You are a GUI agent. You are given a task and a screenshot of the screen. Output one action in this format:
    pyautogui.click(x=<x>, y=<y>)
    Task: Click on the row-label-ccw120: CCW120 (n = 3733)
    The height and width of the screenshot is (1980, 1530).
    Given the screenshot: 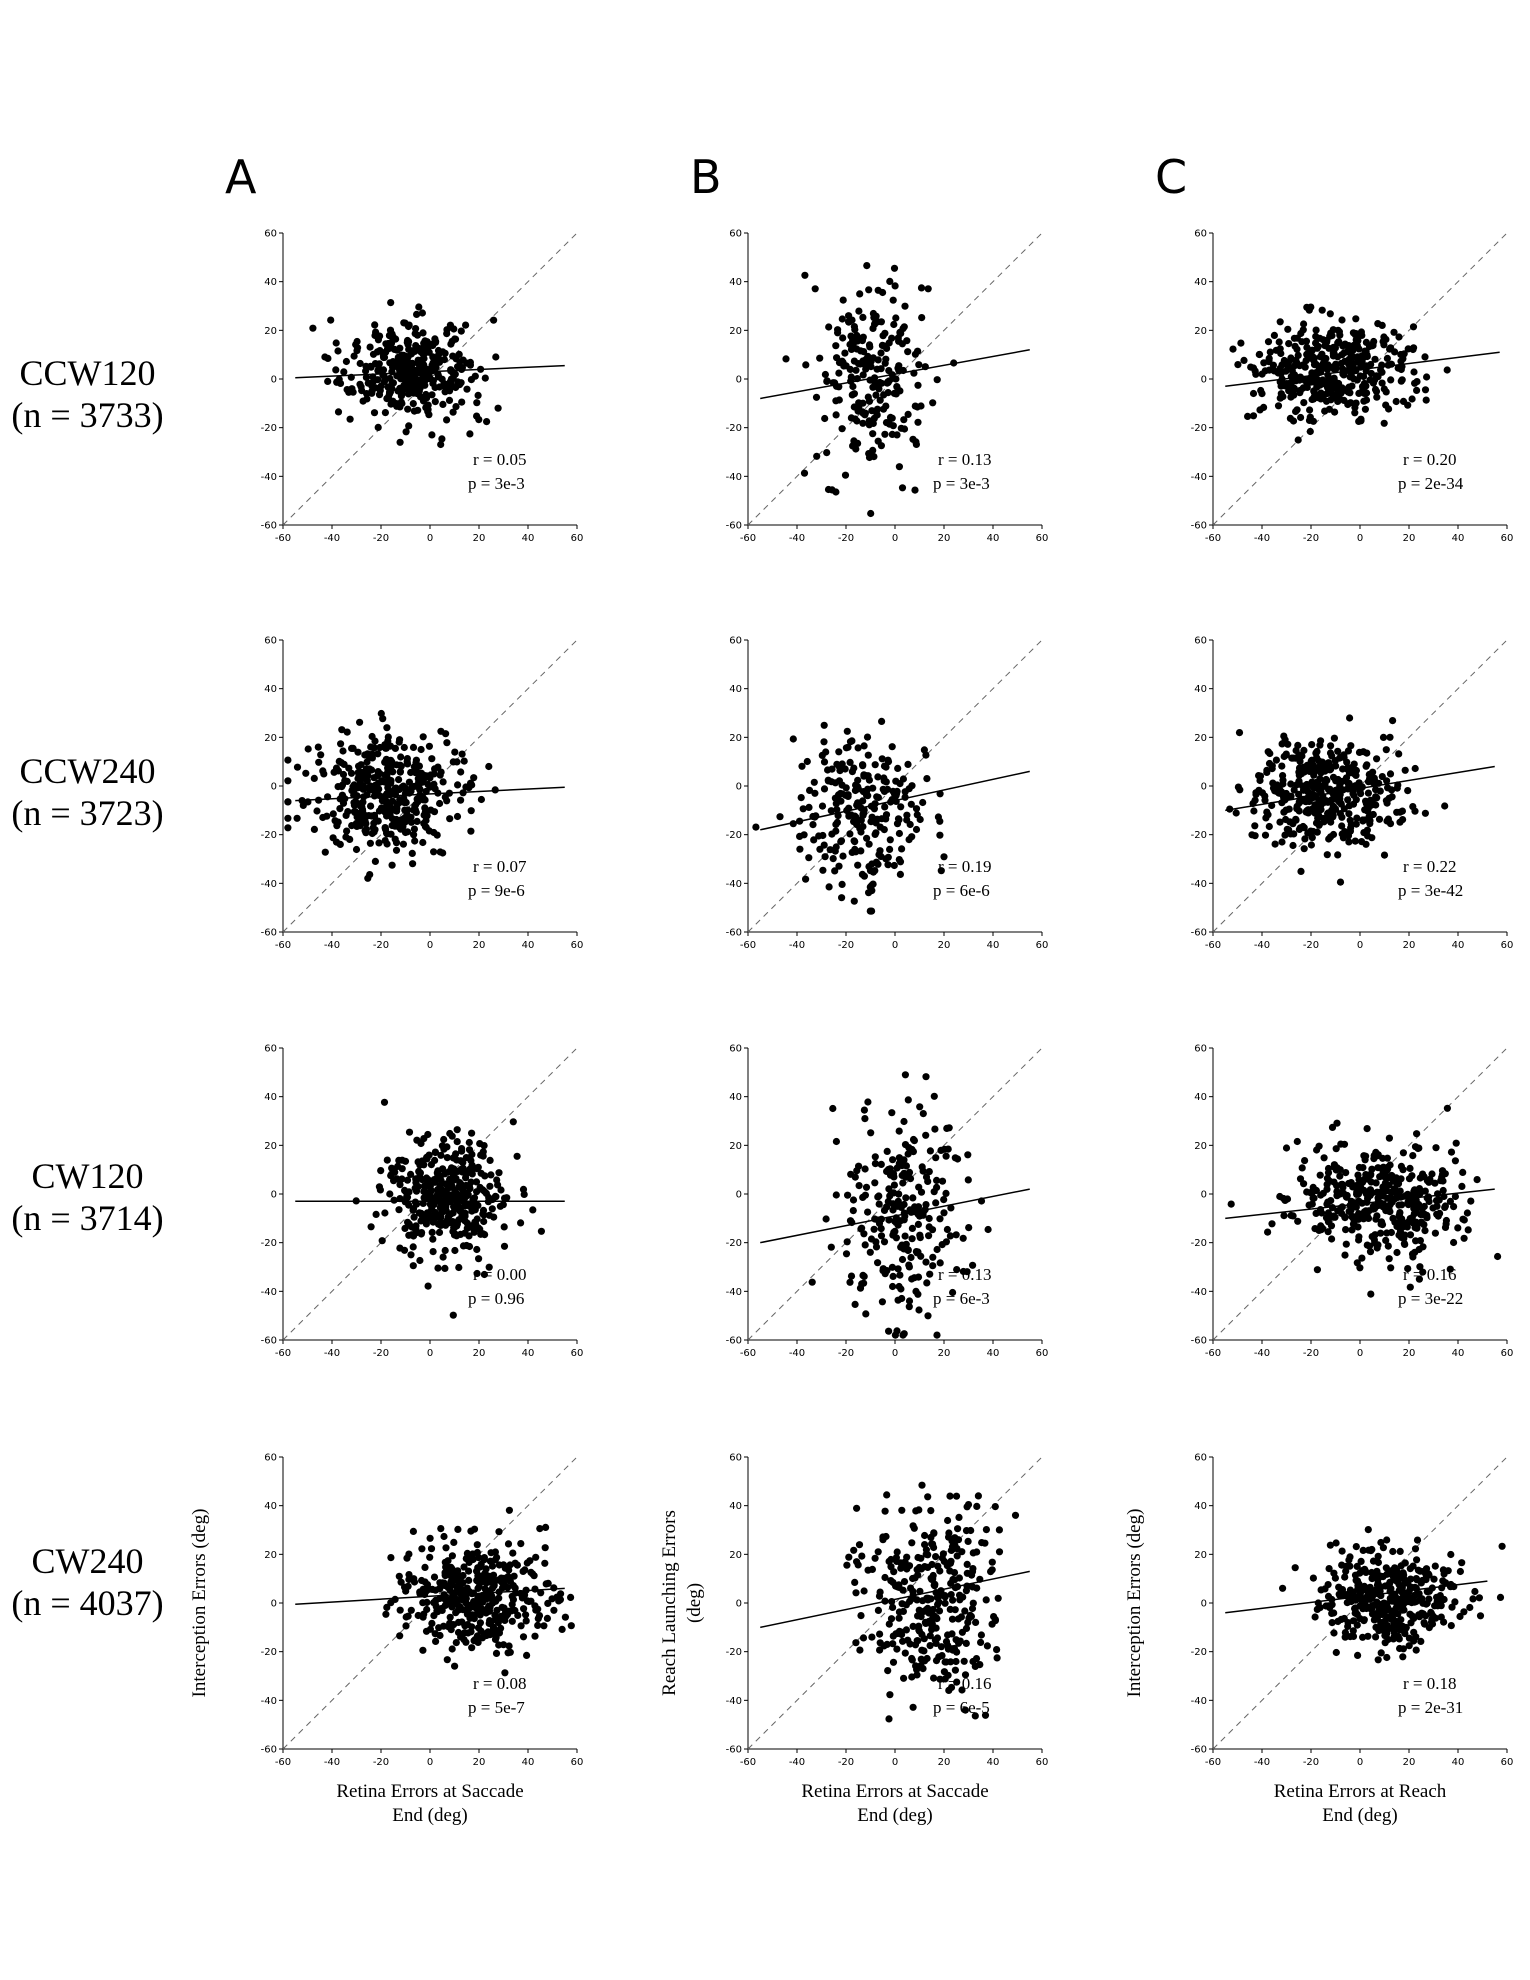 What is the action you would take?
    pyautogui.click(x=87, y=394)
    